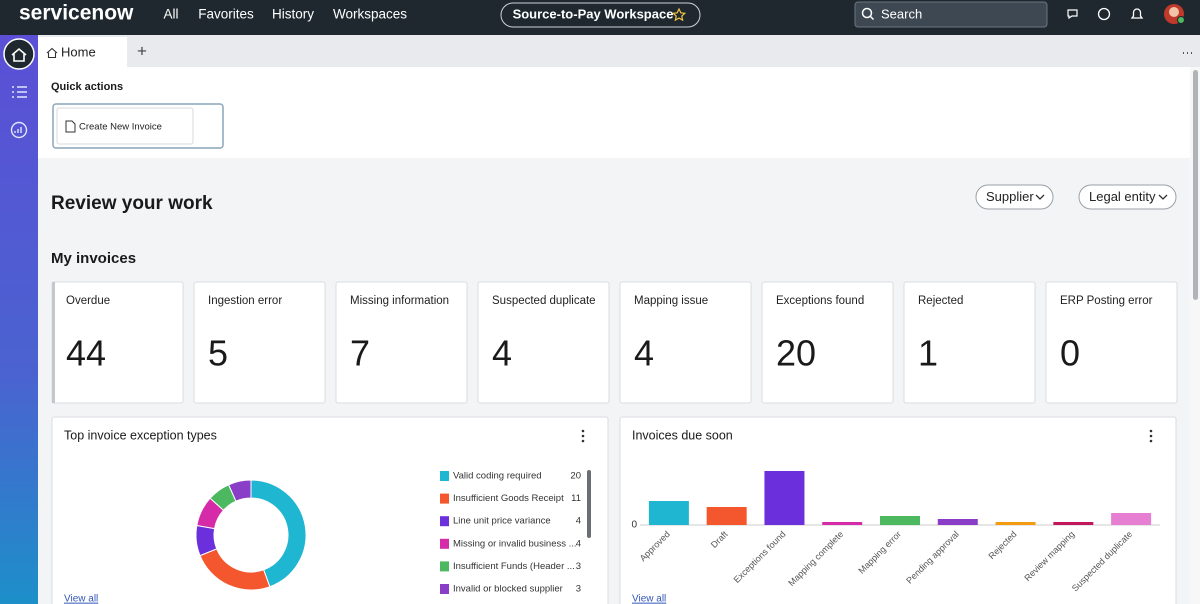  I want to click on home-nav-button, so click(19, 54).